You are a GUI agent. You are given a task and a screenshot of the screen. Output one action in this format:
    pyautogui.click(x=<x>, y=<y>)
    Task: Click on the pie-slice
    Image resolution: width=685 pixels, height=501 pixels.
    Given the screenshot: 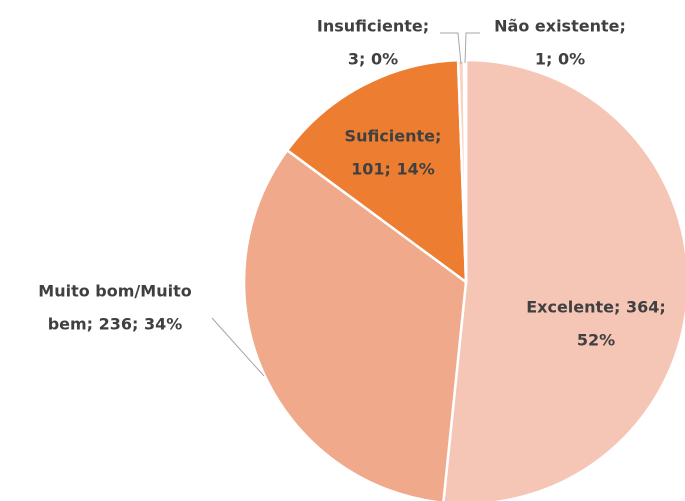 What is the action you would take?
    pyautogui.click(x=376, y=171)
    